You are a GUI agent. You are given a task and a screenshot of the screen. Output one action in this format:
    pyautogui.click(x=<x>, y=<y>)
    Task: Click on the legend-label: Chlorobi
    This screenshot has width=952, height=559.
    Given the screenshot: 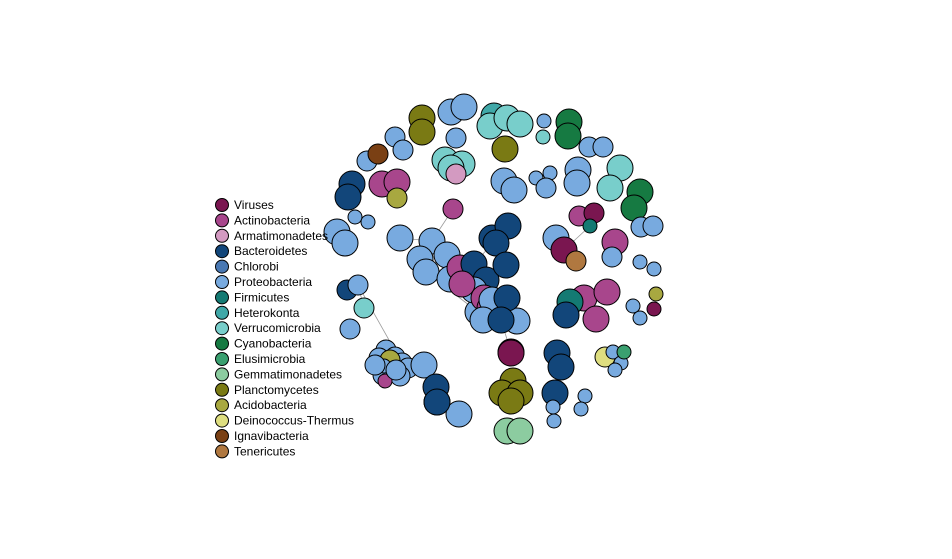 What is the action you would take?
    pyautogui.click(x=256, y=267)
    